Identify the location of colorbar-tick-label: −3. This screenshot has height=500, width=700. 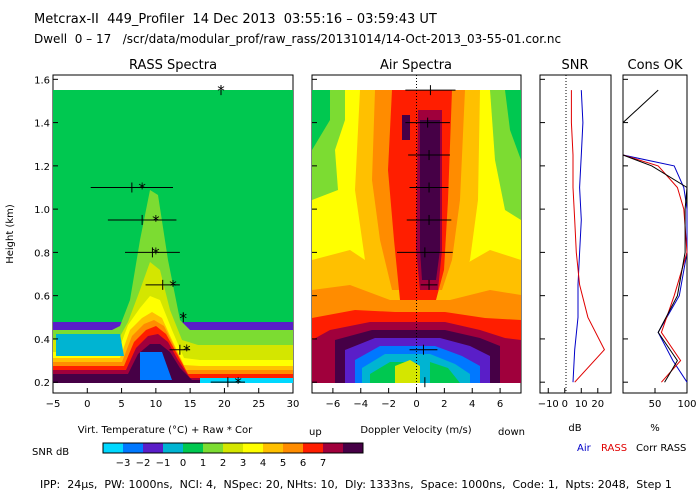
(123, 463).